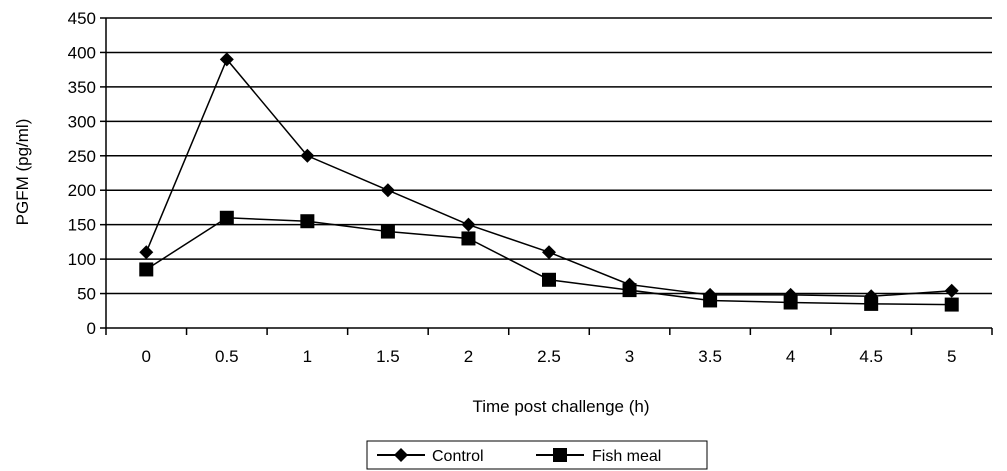  What do you see at coordinates (626, 456) in the screenshot?
I see `legend-label-fish-meal: Fish meal` at bounding box center [626, 456].